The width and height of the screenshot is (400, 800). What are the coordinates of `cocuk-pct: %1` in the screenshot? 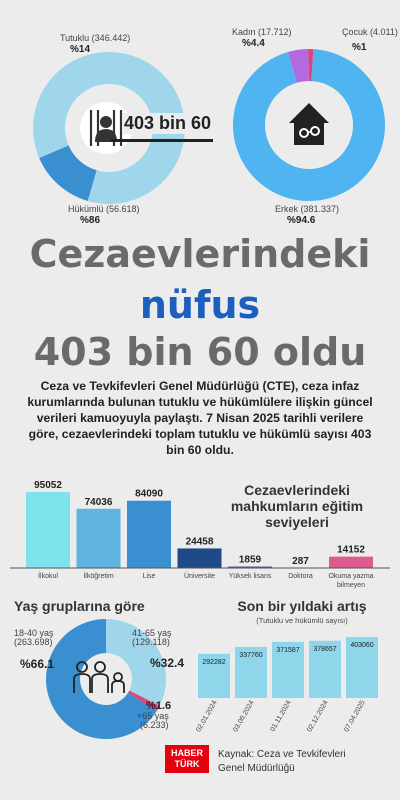 It's located at (359, 47).